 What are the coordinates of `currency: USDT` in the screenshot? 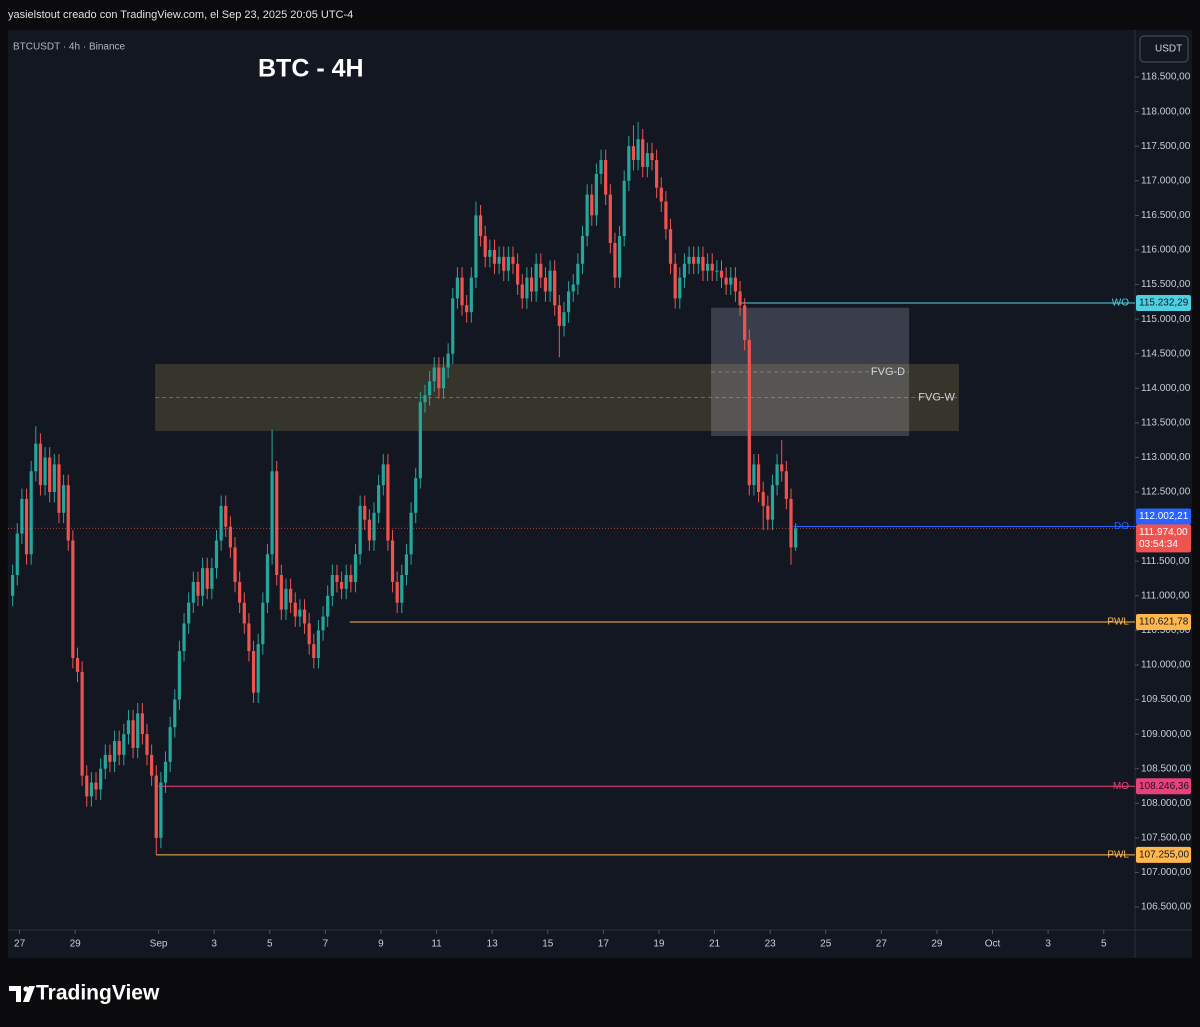 It's located at (1168, 49).